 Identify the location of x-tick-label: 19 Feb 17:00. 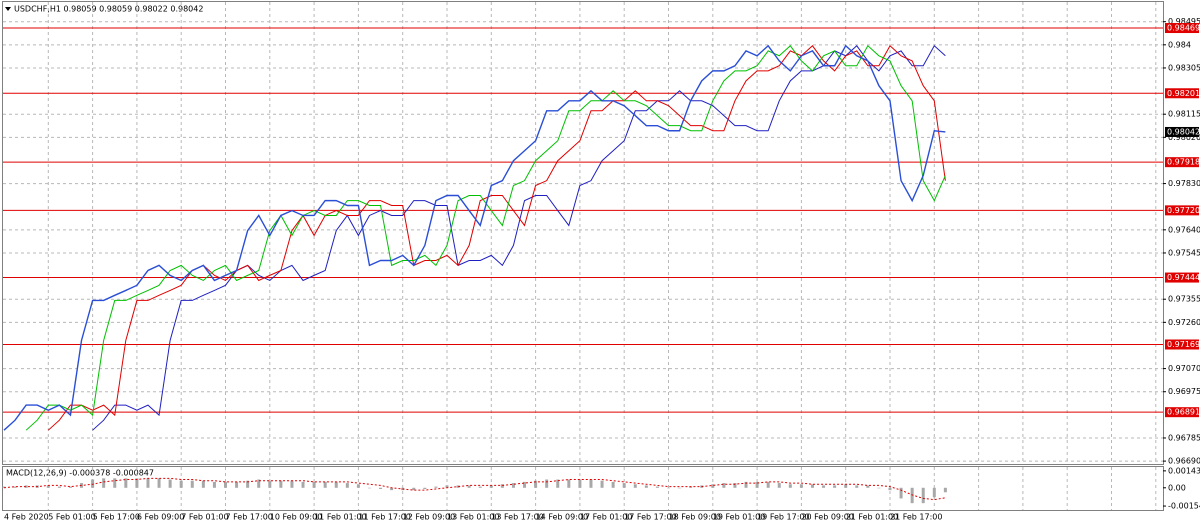
(783, 517).